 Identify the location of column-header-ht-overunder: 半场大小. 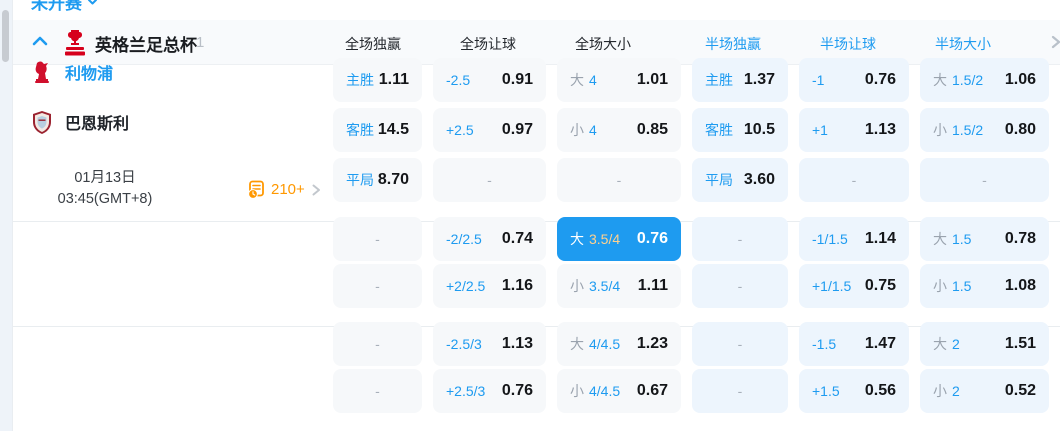
(963, 44).